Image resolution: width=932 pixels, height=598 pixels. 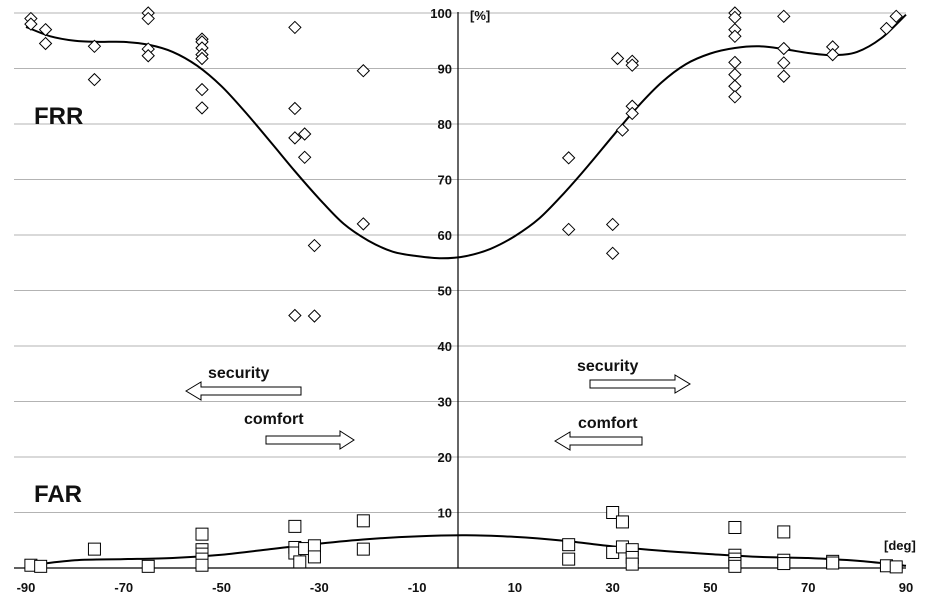 I want to click on y-tick-label: 100, so click(x=441, y=13).